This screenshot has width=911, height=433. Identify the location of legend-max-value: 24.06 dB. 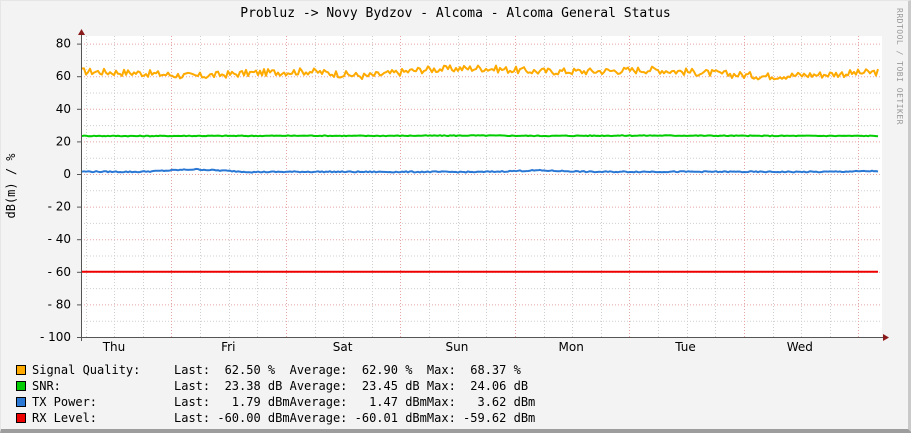
(492, 386).